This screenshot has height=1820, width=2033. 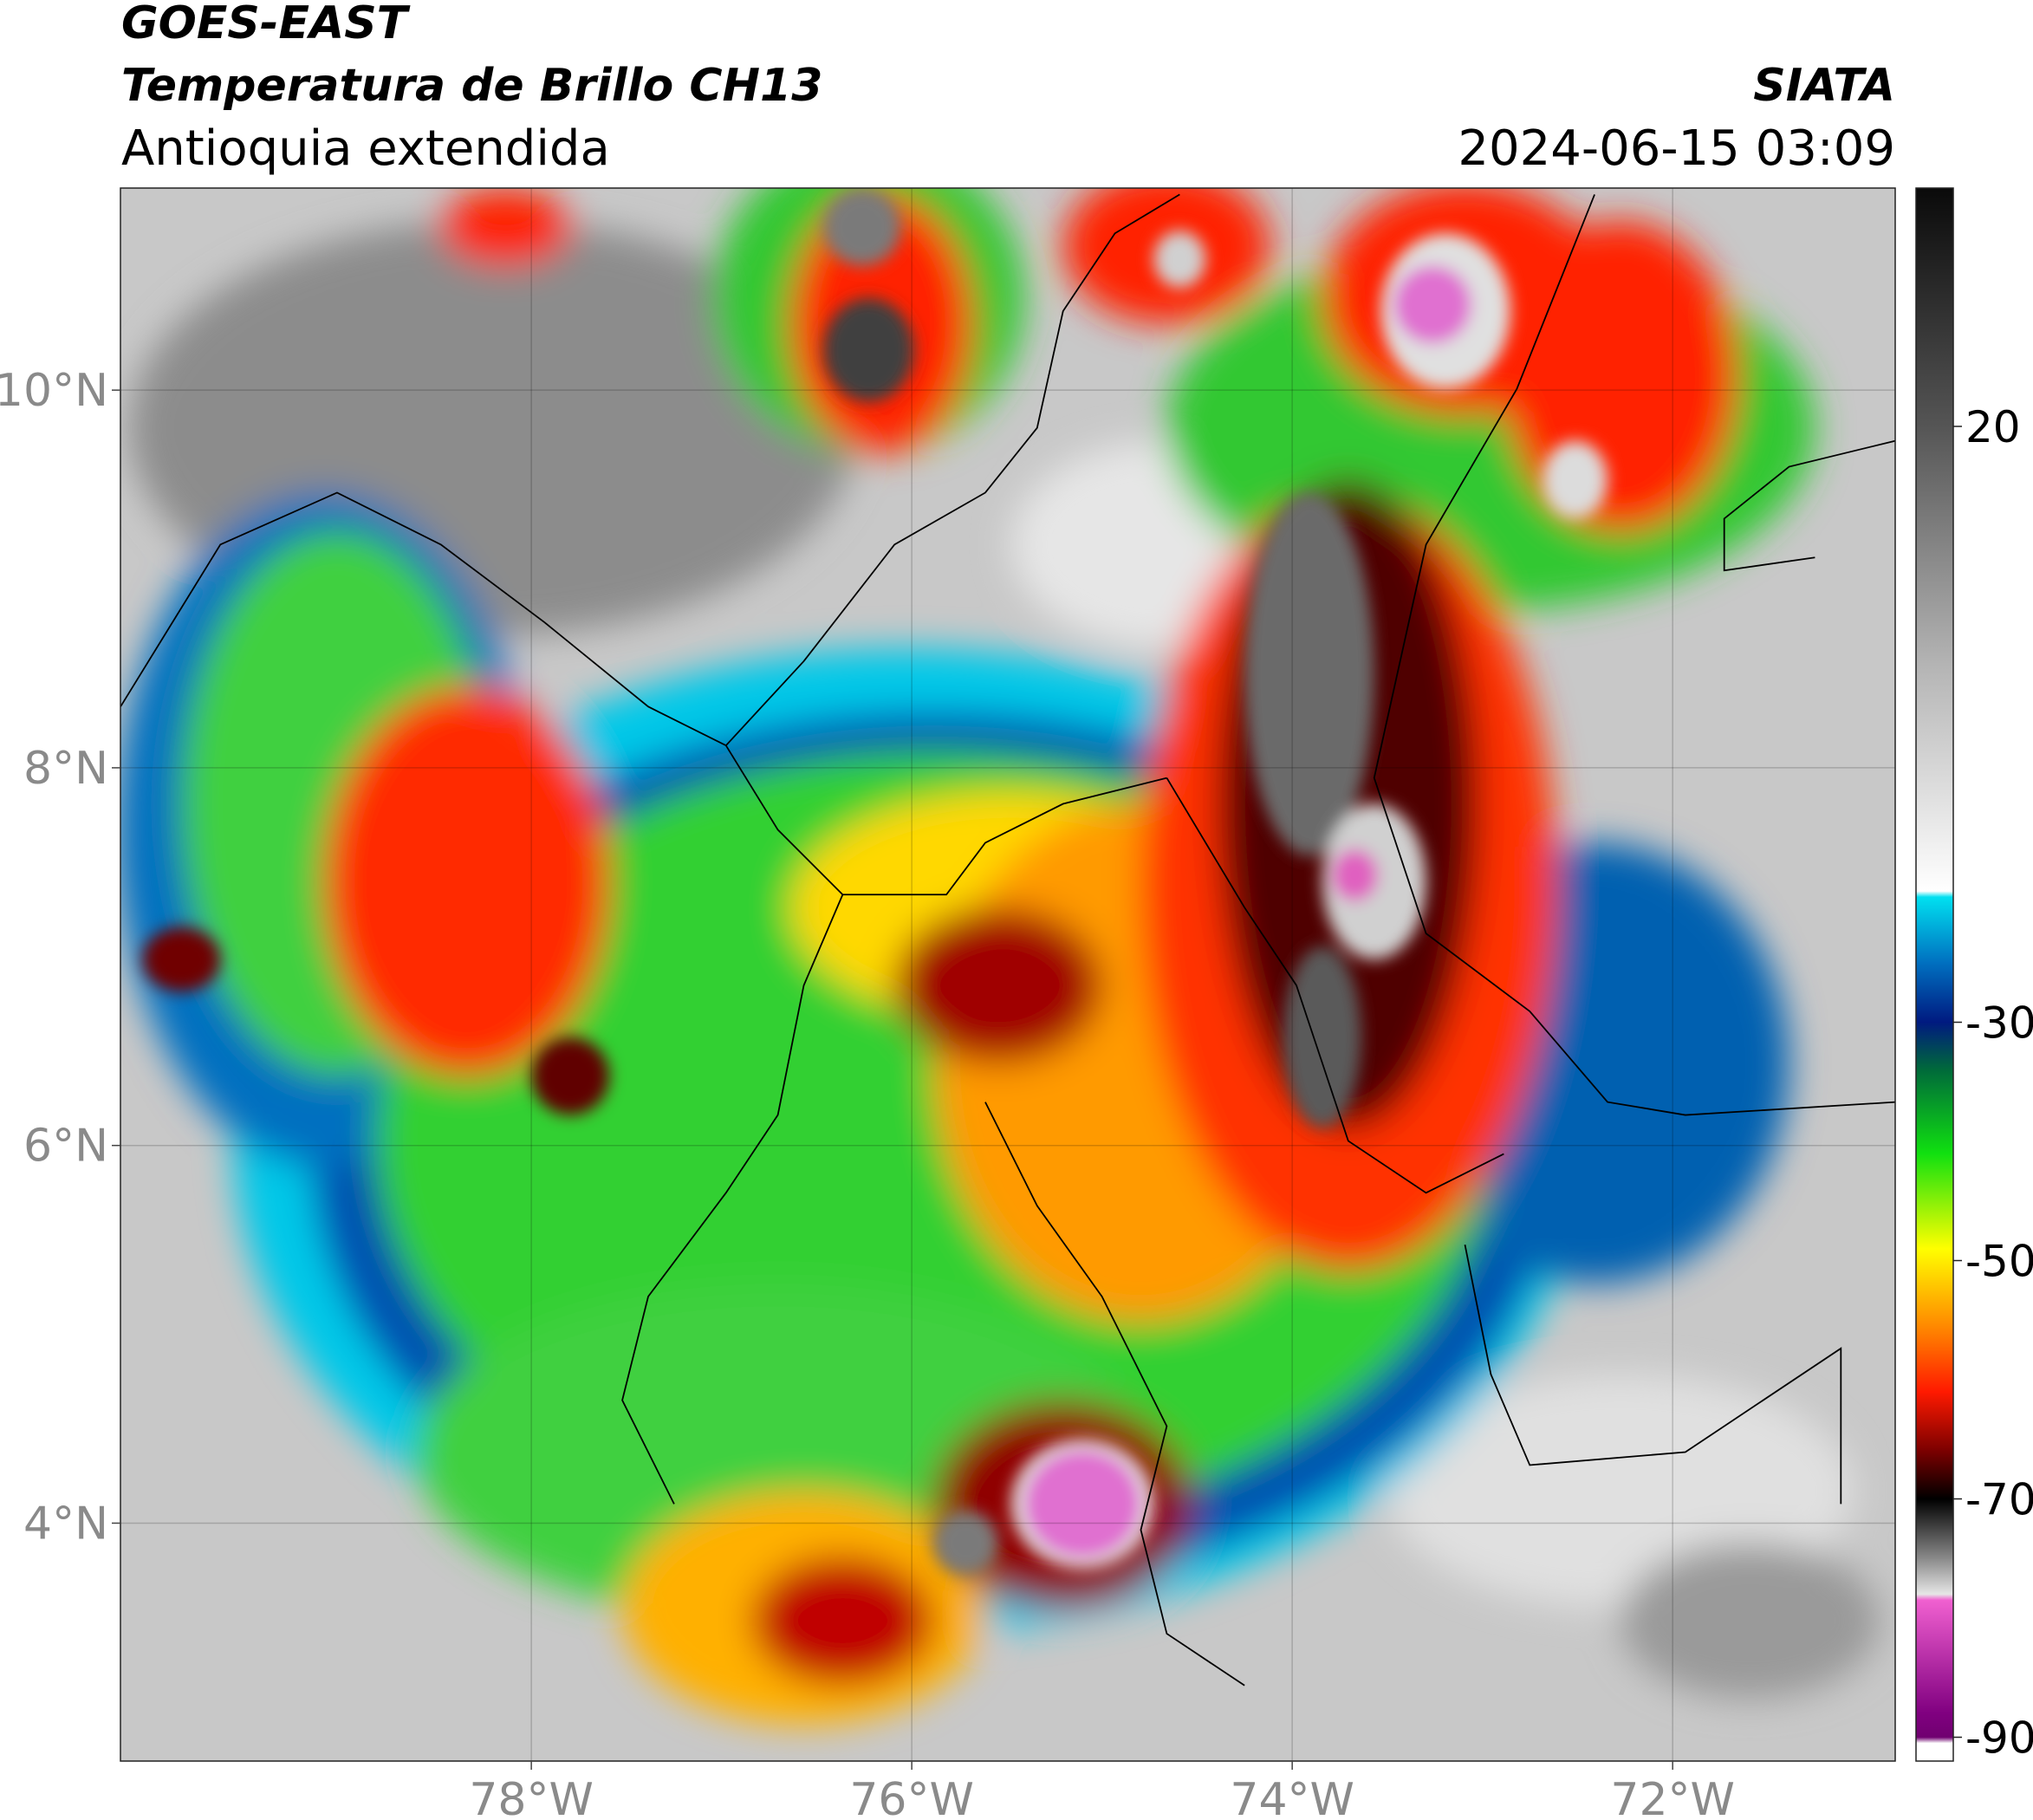 What do you see at coordinates (531, 1797) in the screenshot?
I see `x-tick-label: 78°W` at bounding box center [531, 1797].